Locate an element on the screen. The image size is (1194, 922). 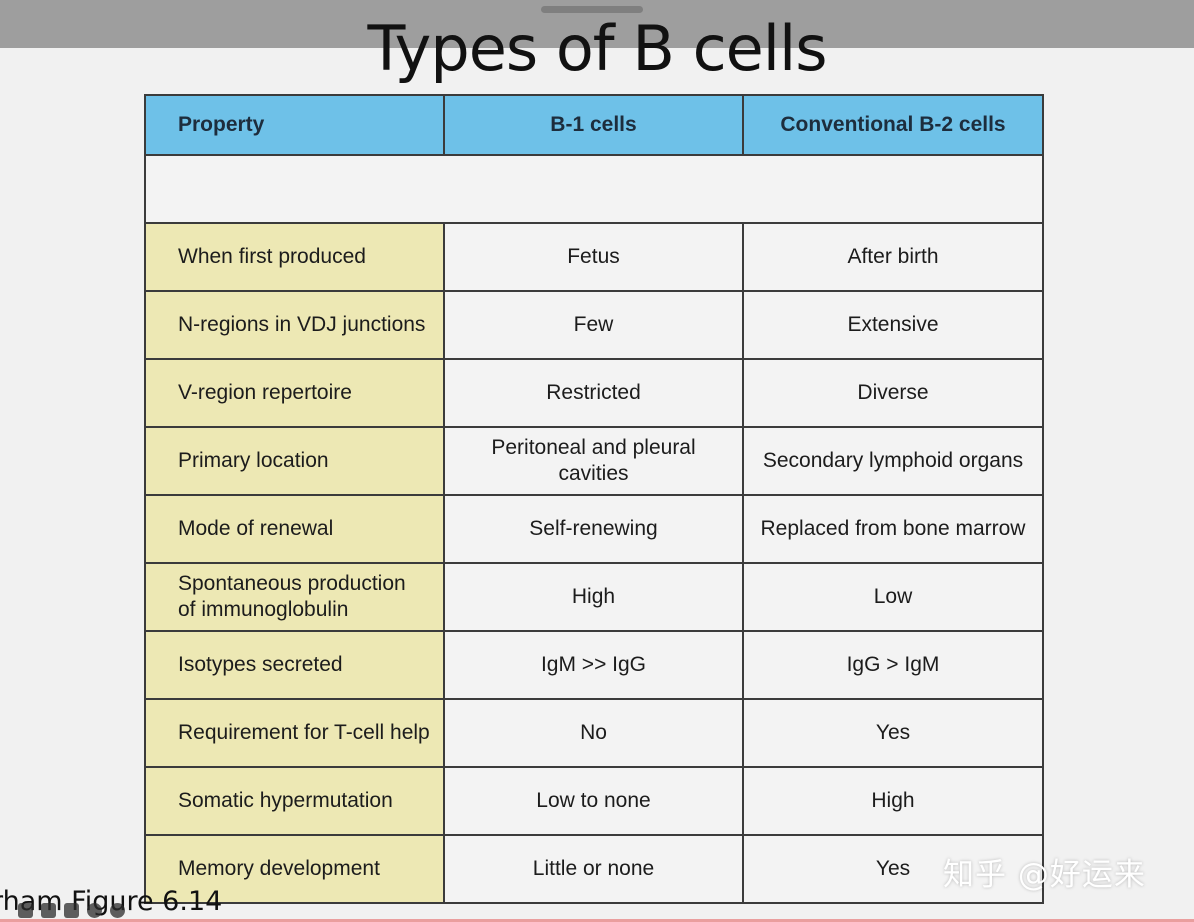
b2-cell: IgG > IgM is located at coordinates (893, 665).